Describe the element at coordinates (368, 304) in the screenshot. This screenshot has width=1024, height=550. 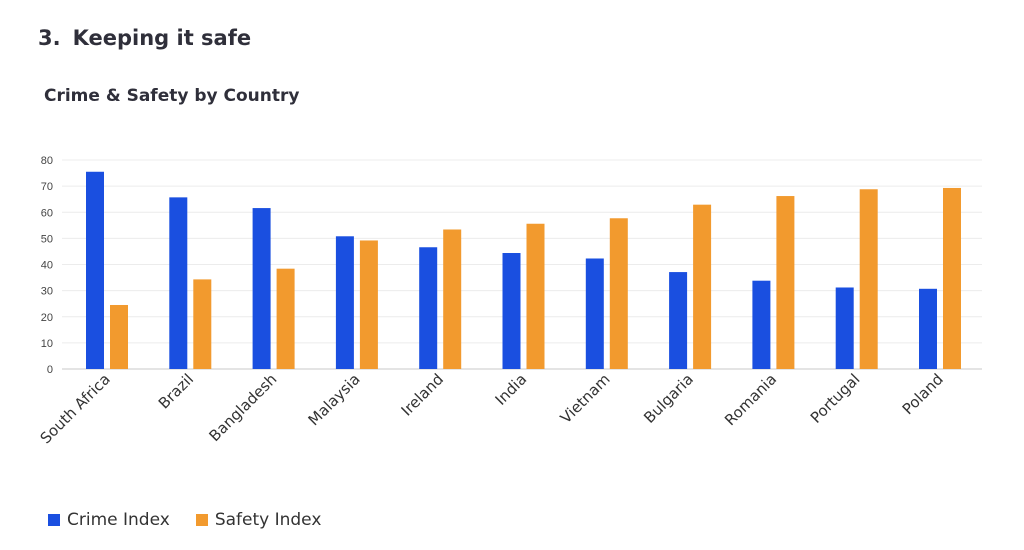
I see `bar-safety-index-malaysia` at that location.